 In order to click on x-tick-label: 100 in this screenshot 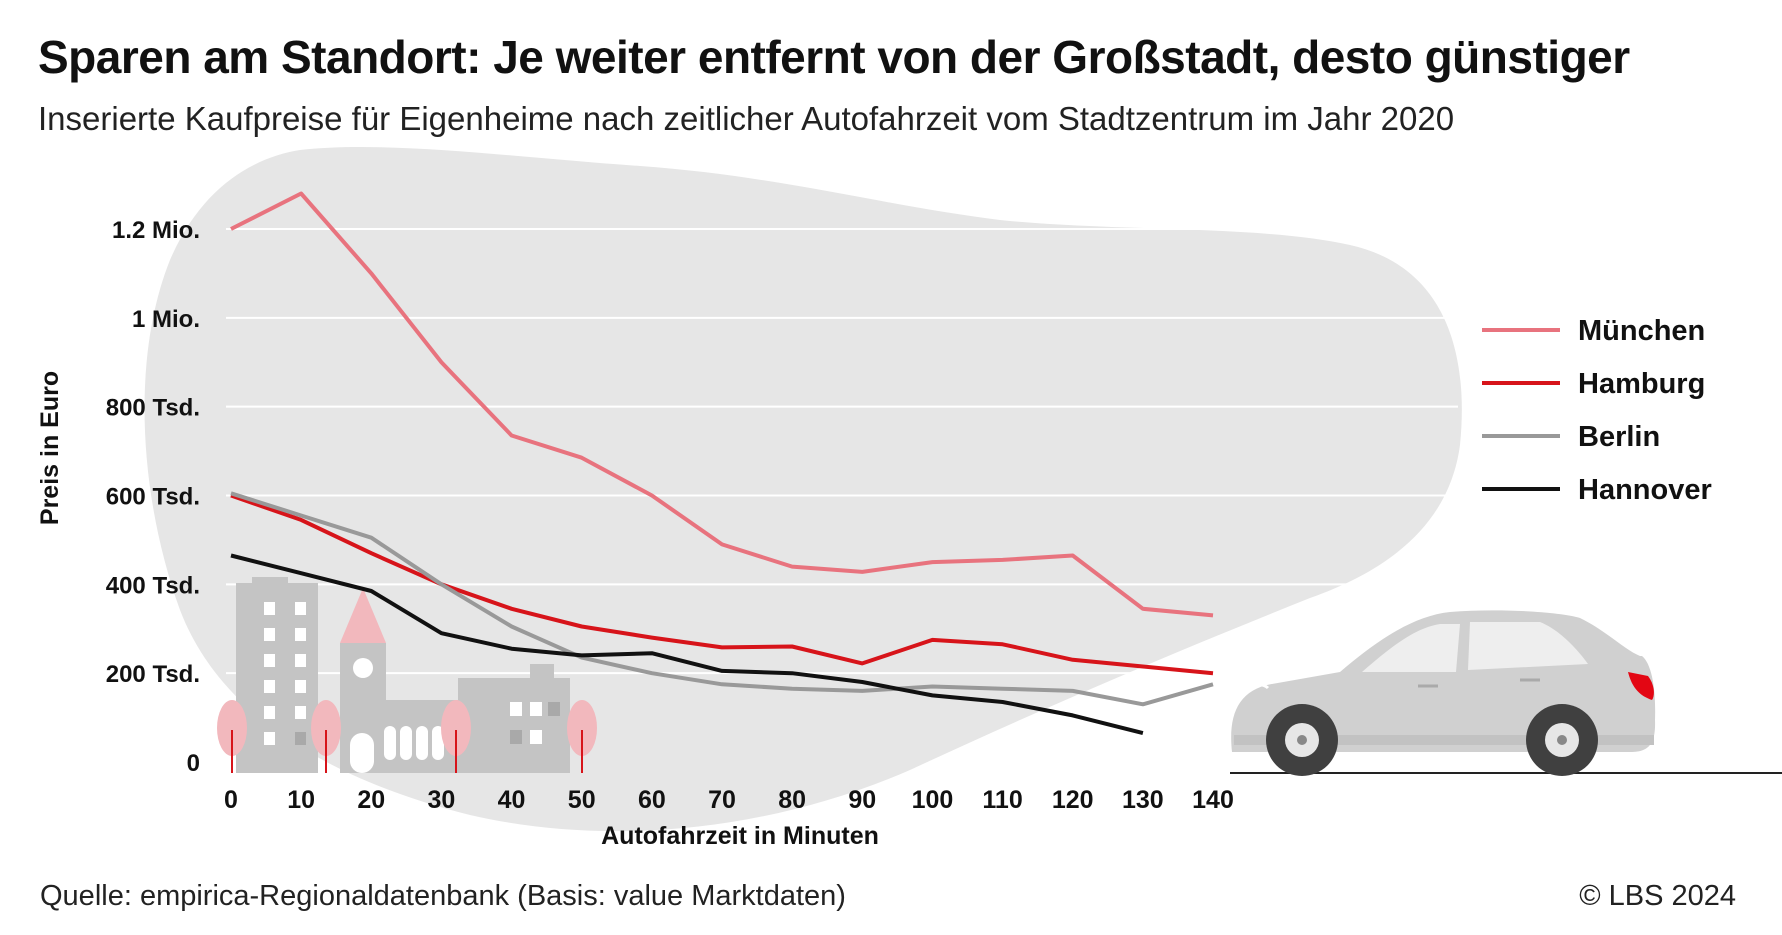, I will do `click(933, 800)`.